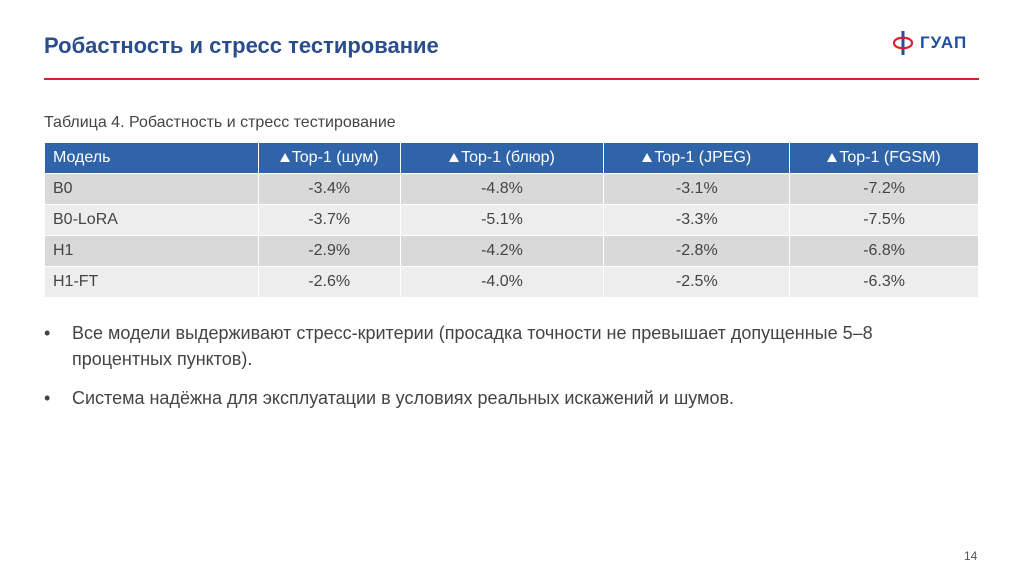  What do you see at coordinates (884, 251) in the screenshot?
I see `cell-fgsm: -6.8%` at bounding box center [884, 251].